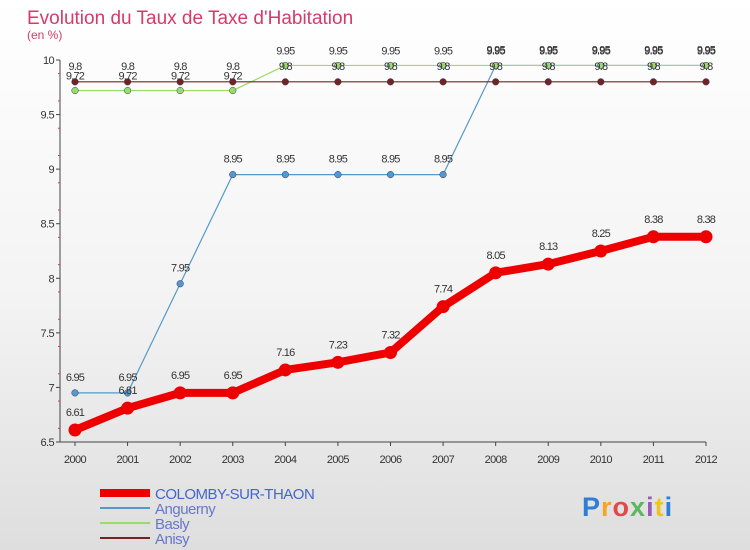 This screenshot has height=550, width=750. Describe the element at coordinates (654, 460) in the screenshot. I see `x-tick-label: 2011` at that location.